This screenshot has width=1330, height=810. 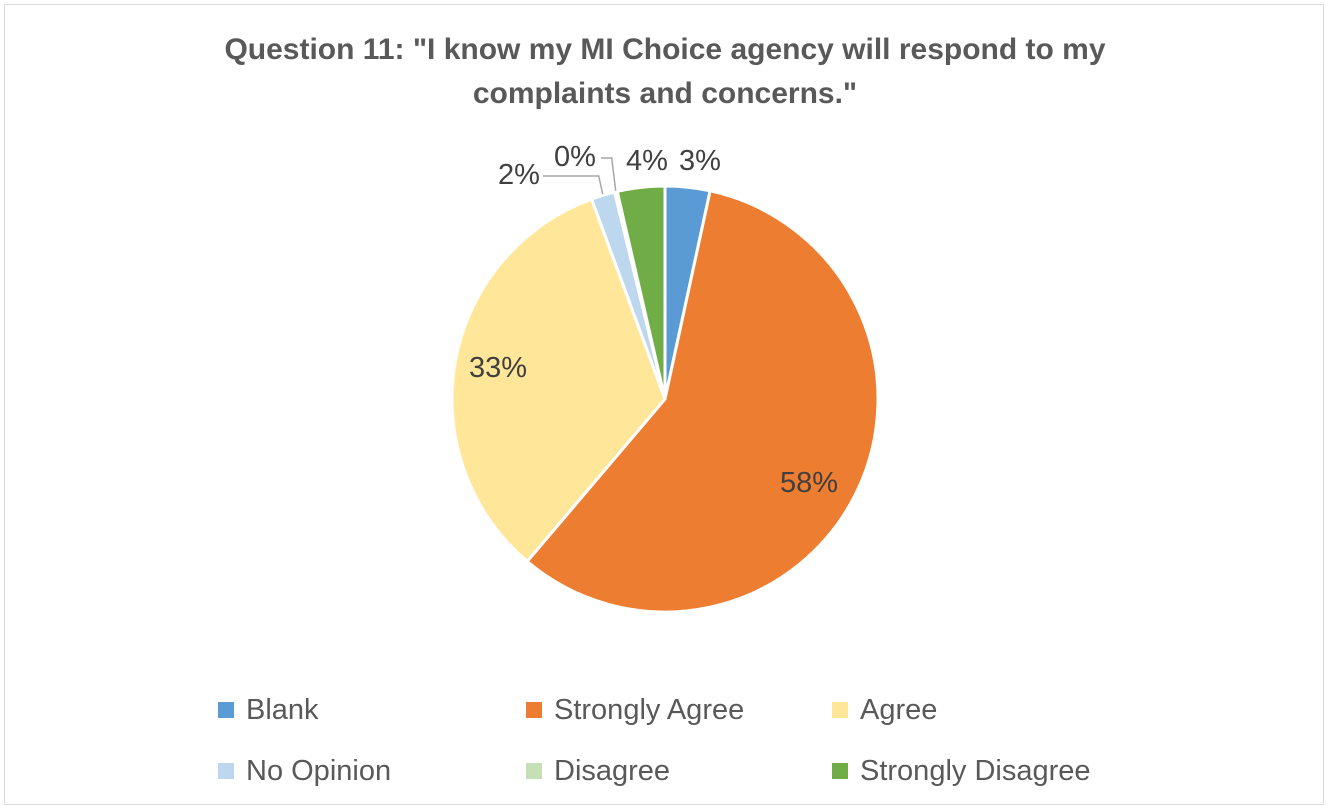 What do you see at coordinates (840, 710) in the screenshot?
I see `legend-swatch-agree` at bounding box center [840, 710].